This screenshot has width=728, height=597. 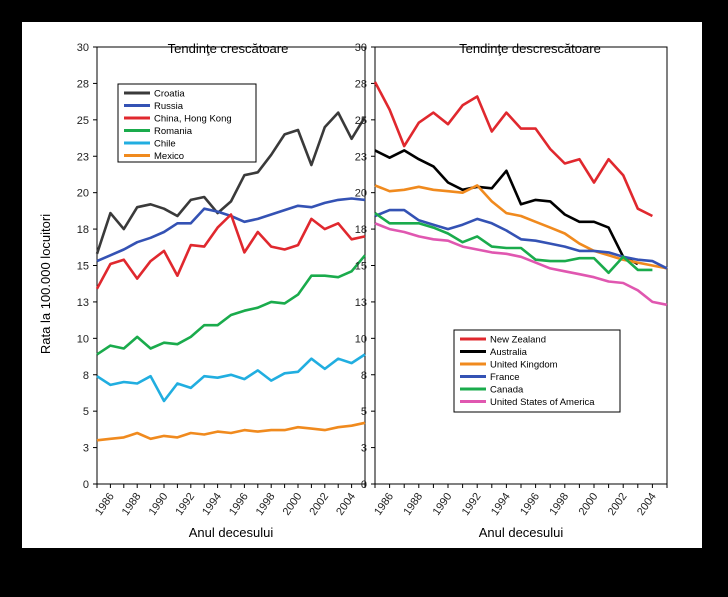 What do you see at coordinates (228, 48) in the screenshot?
I see `chart-title: Tendinţe crescătoare` at bounding box center [228, 48].